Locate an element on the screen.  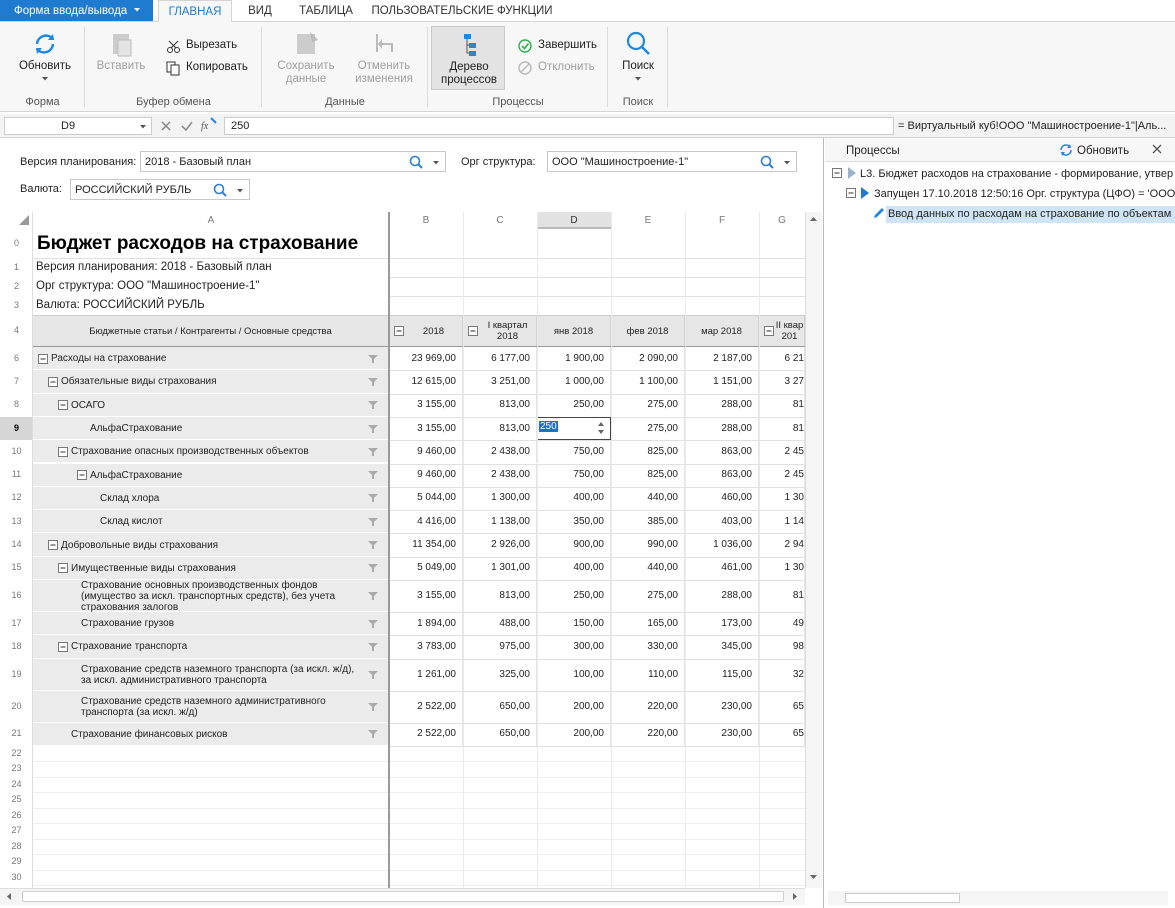
edit-icon-part is located at coordinates (879, 213).